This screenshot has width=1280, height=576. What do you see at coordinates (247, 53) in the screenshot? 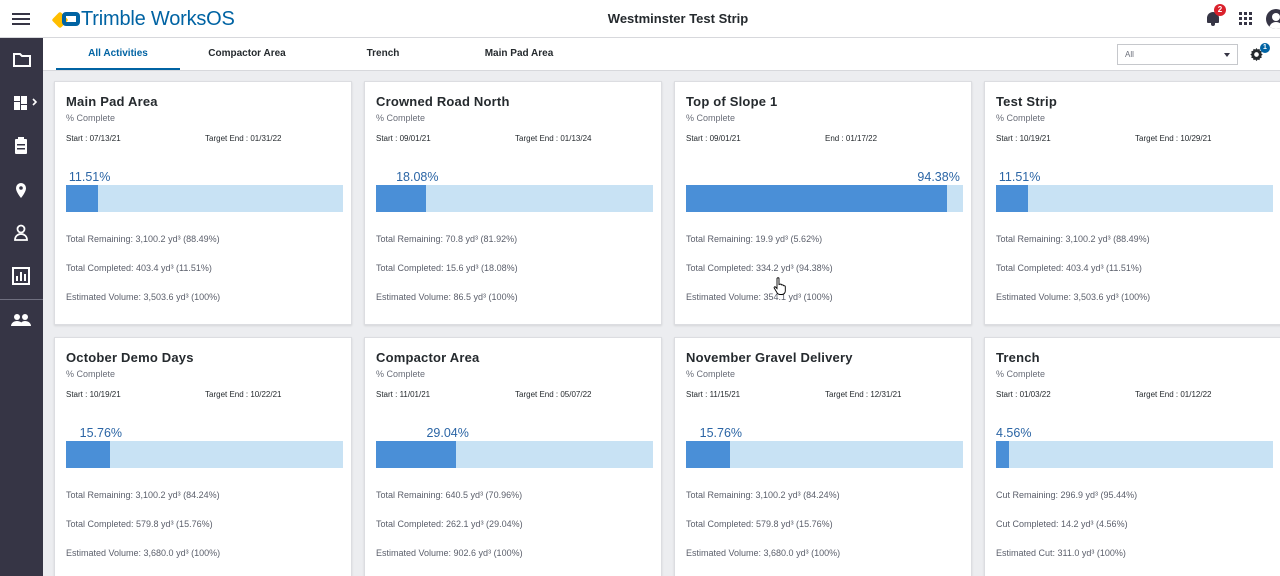
I see `tab-compactor-area: Compactor Area` at bounding box center [247, 53].